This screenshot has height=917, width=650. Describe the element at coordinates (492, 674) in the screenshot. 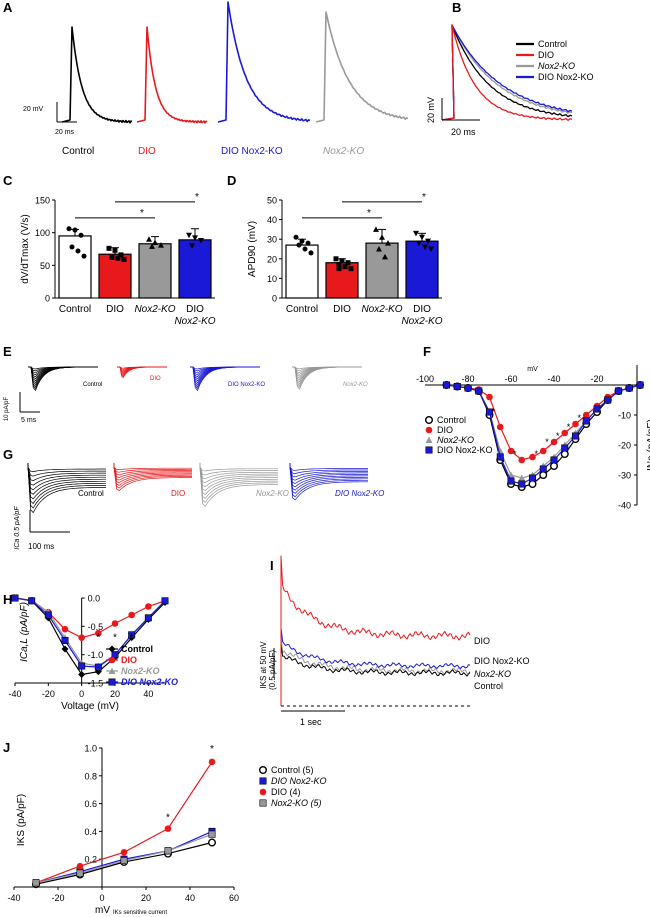

I see `trace-label-2: Nox2-KO` at that location.